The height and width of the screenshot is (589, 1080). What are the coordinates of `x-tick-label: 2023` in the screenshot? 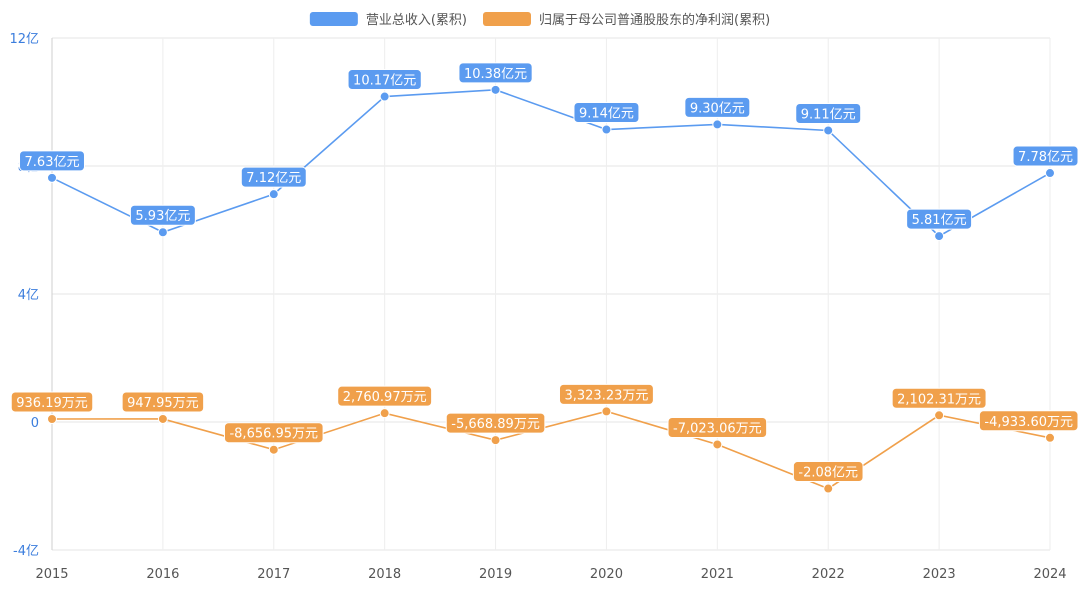 It's located at (939, 574).